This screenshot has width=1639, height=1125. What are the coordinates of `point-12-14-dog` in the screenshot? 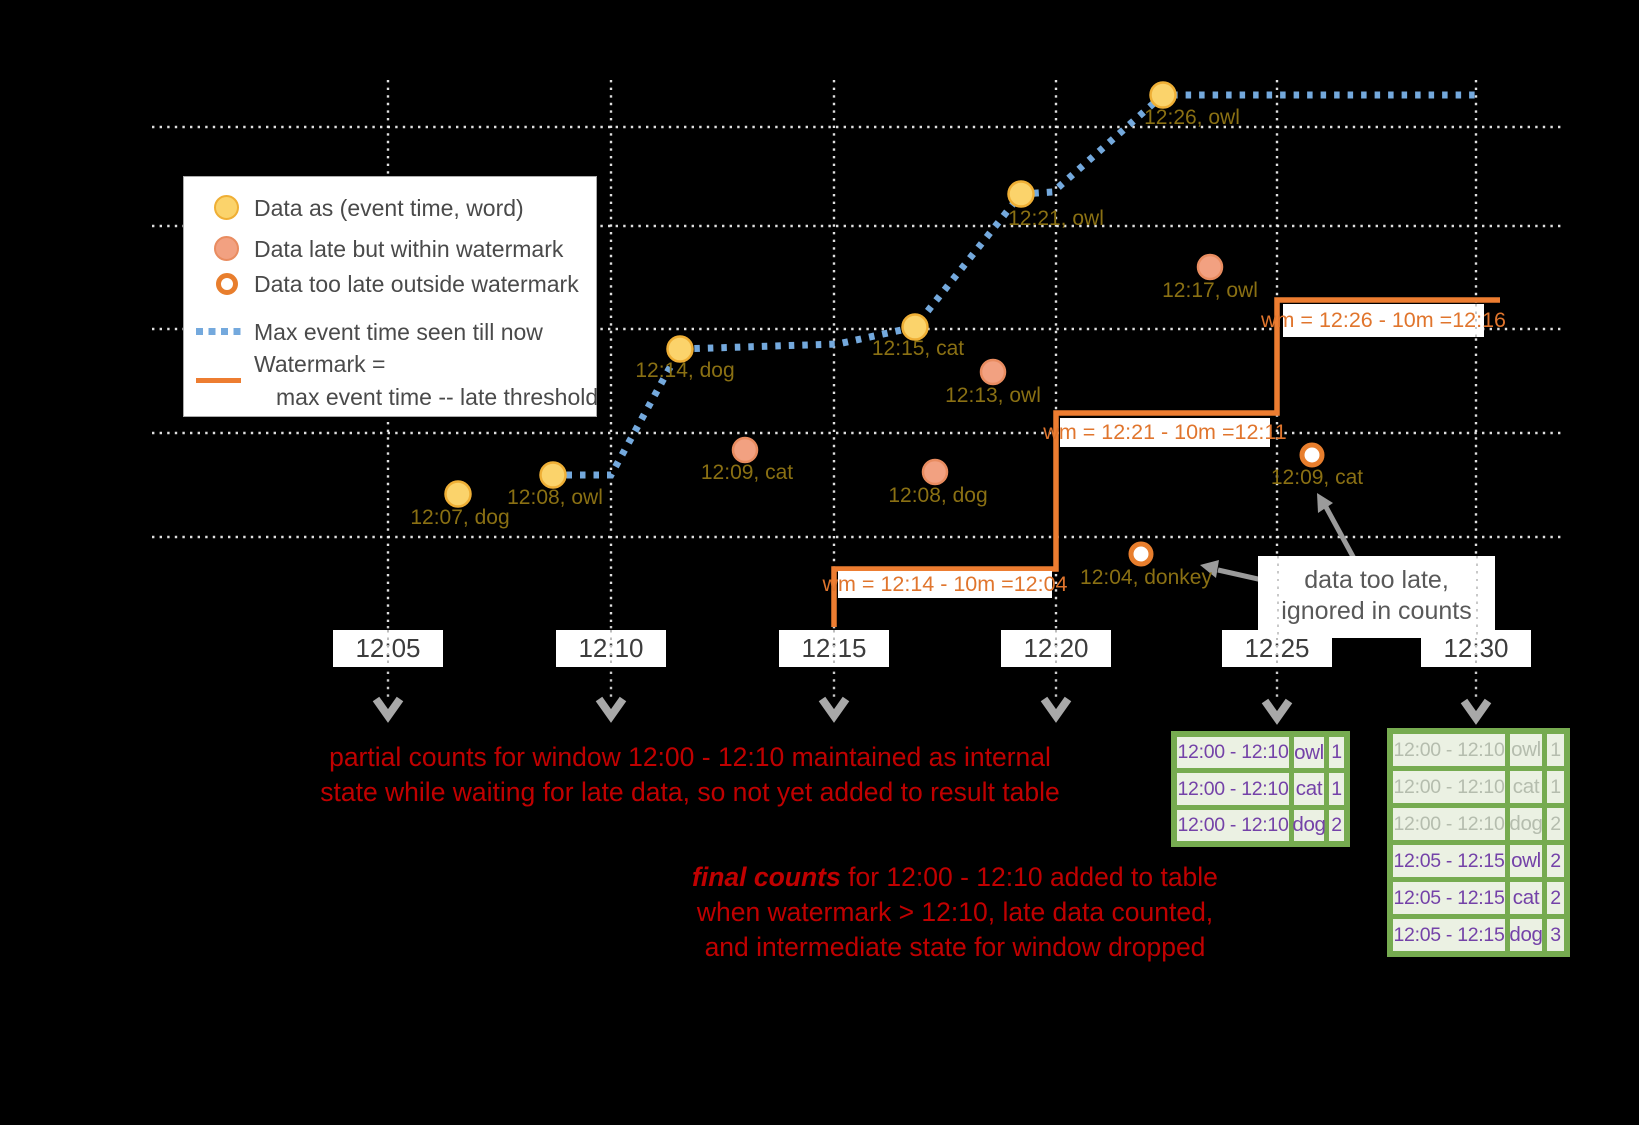 It's located at (680, 349).